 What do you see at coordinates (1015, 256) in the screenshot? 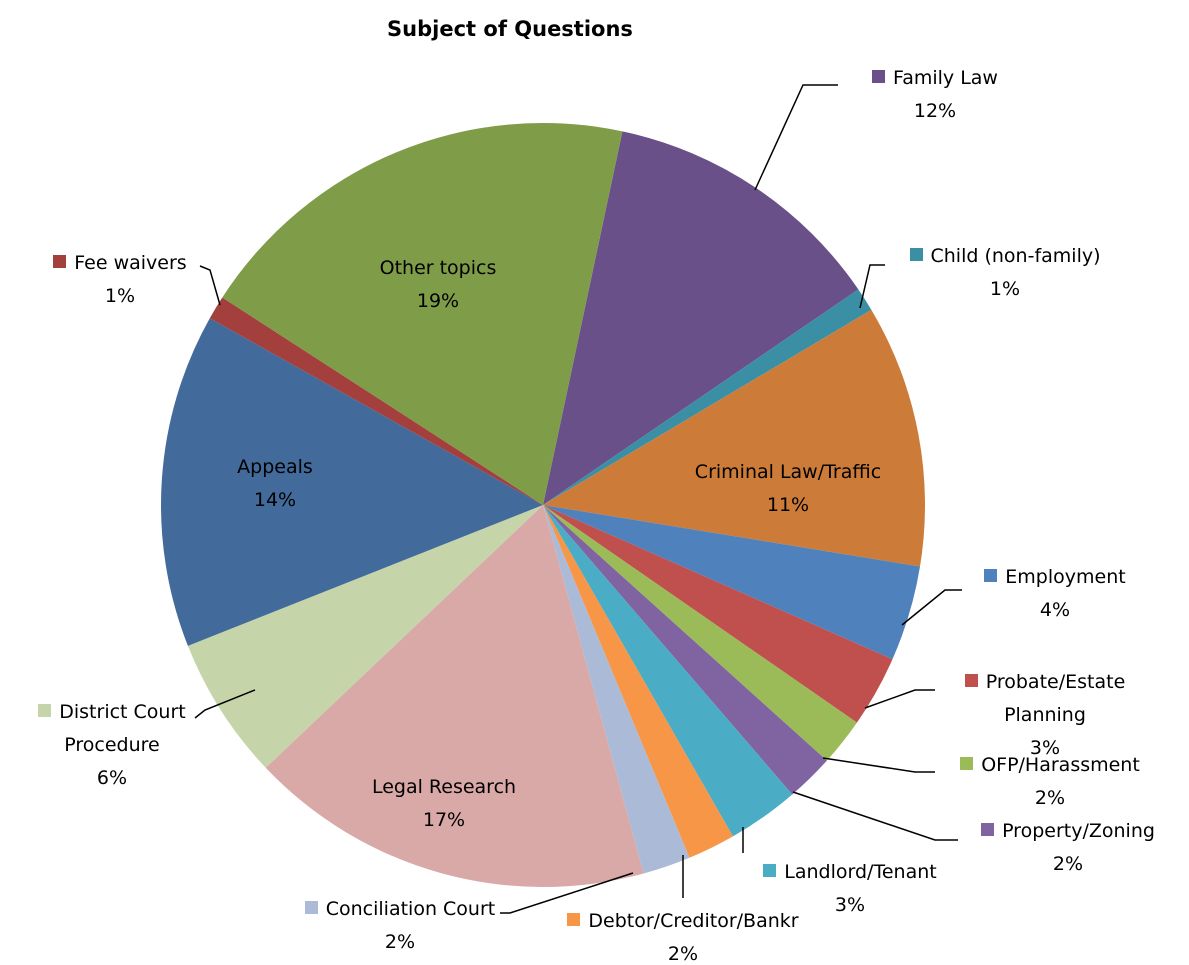
I see `category-label: Child (non-family)` at bounding box center [1015, 256].